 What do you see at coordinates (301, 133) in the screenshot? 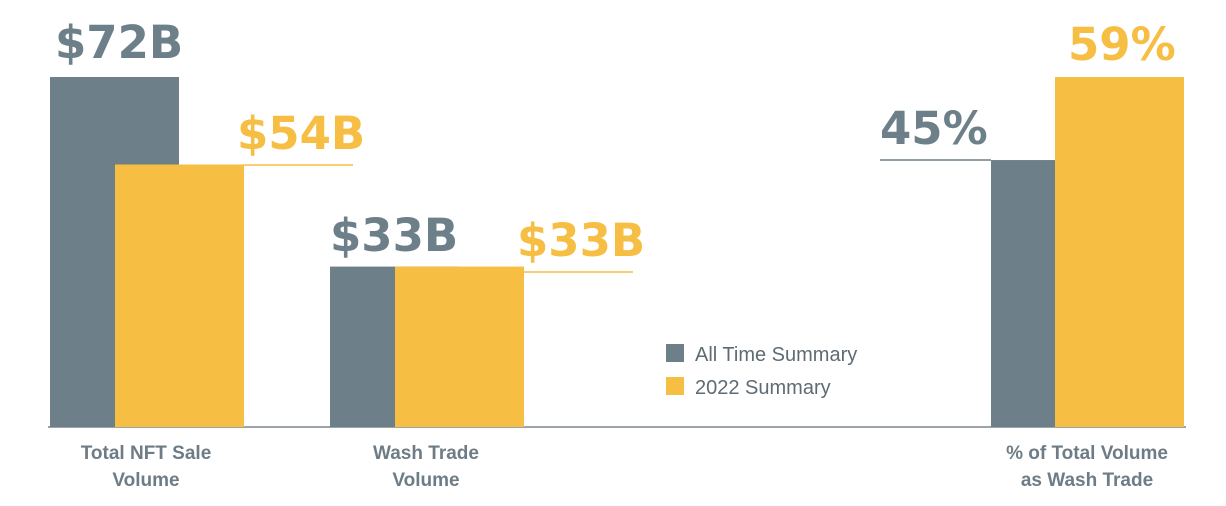
I see `value-label-2022-group-1: $54B` at bounding box center [301, 133].